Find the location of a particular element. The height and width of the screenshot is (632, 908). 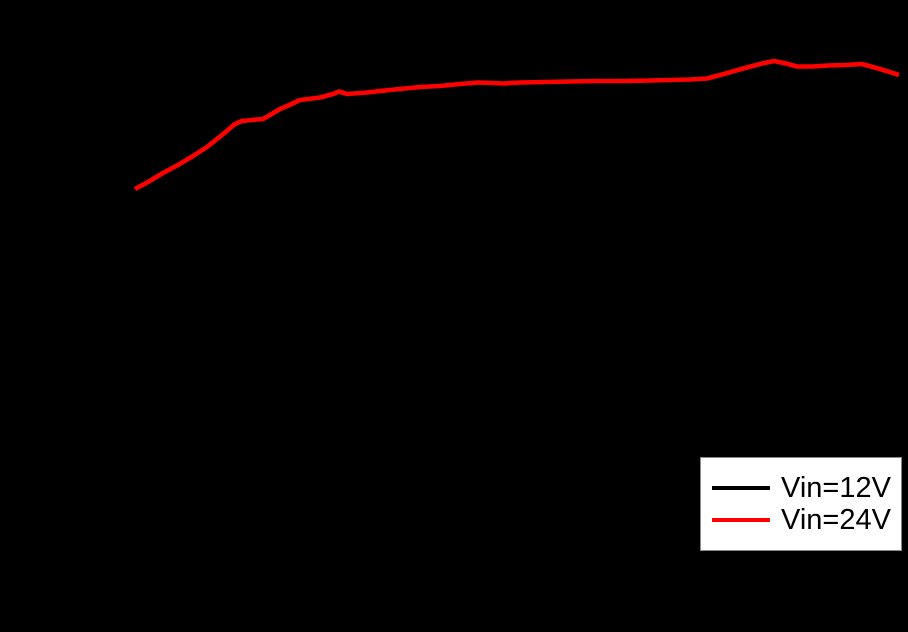

legend-swatch-vin12v is located at coordinates (741, 488).